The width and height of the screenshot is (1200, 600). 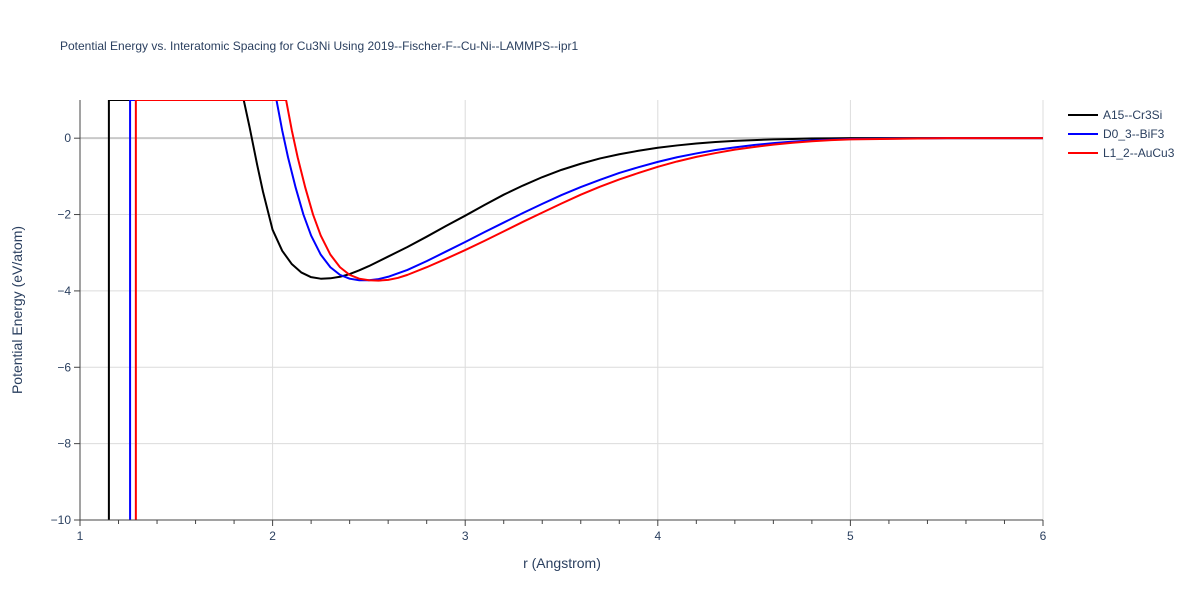 I want to click on y-tick-label: 0, so click(x=67, y=138).